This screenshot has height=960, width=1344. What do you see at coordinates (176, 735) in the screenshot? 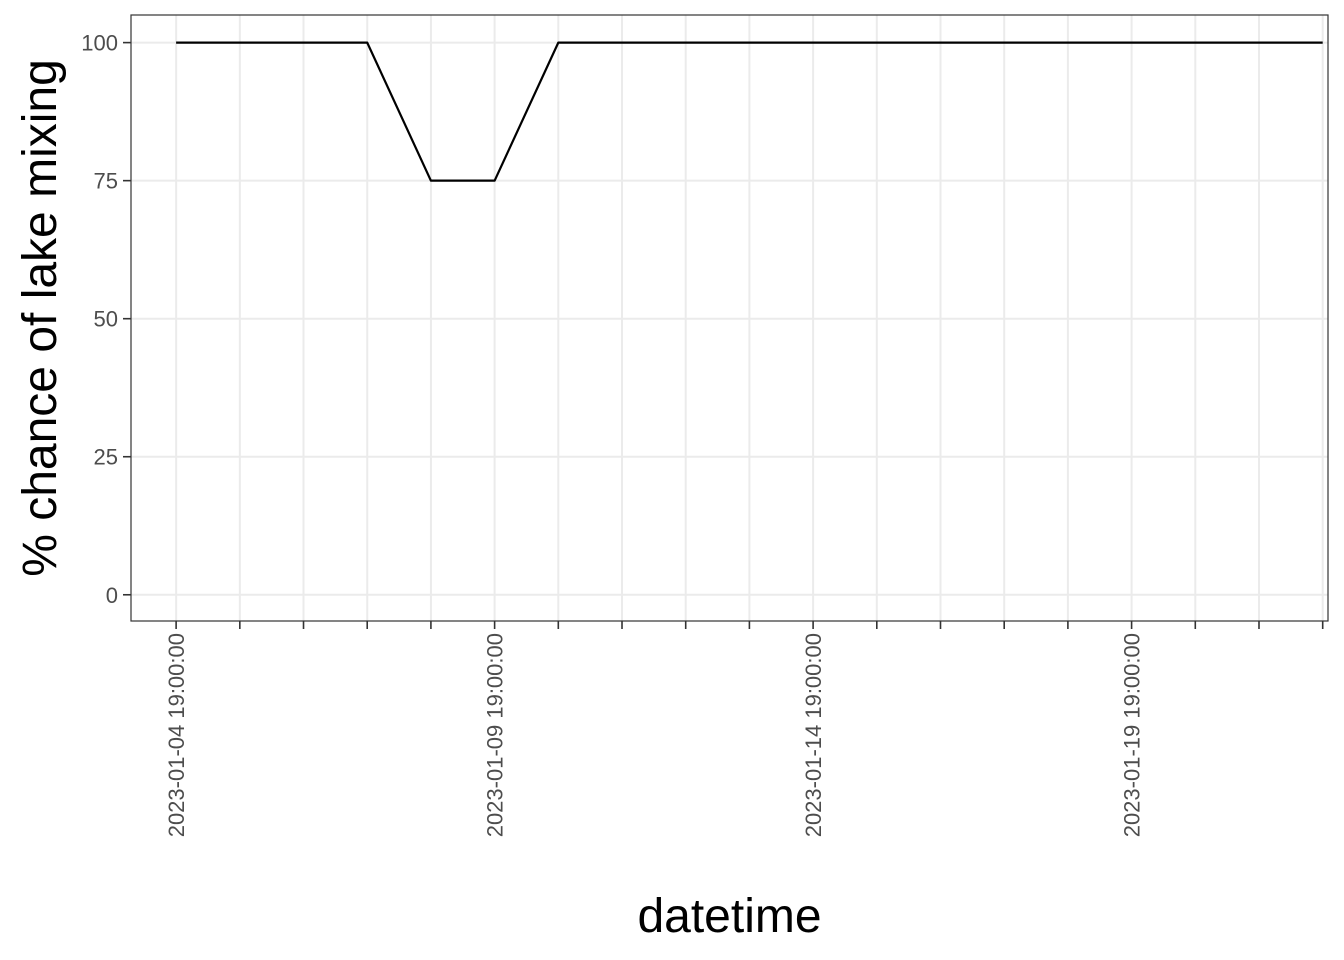
I see `x-tick-label: 2023-01-04 19:00:00` at bounding box center [176, 735].